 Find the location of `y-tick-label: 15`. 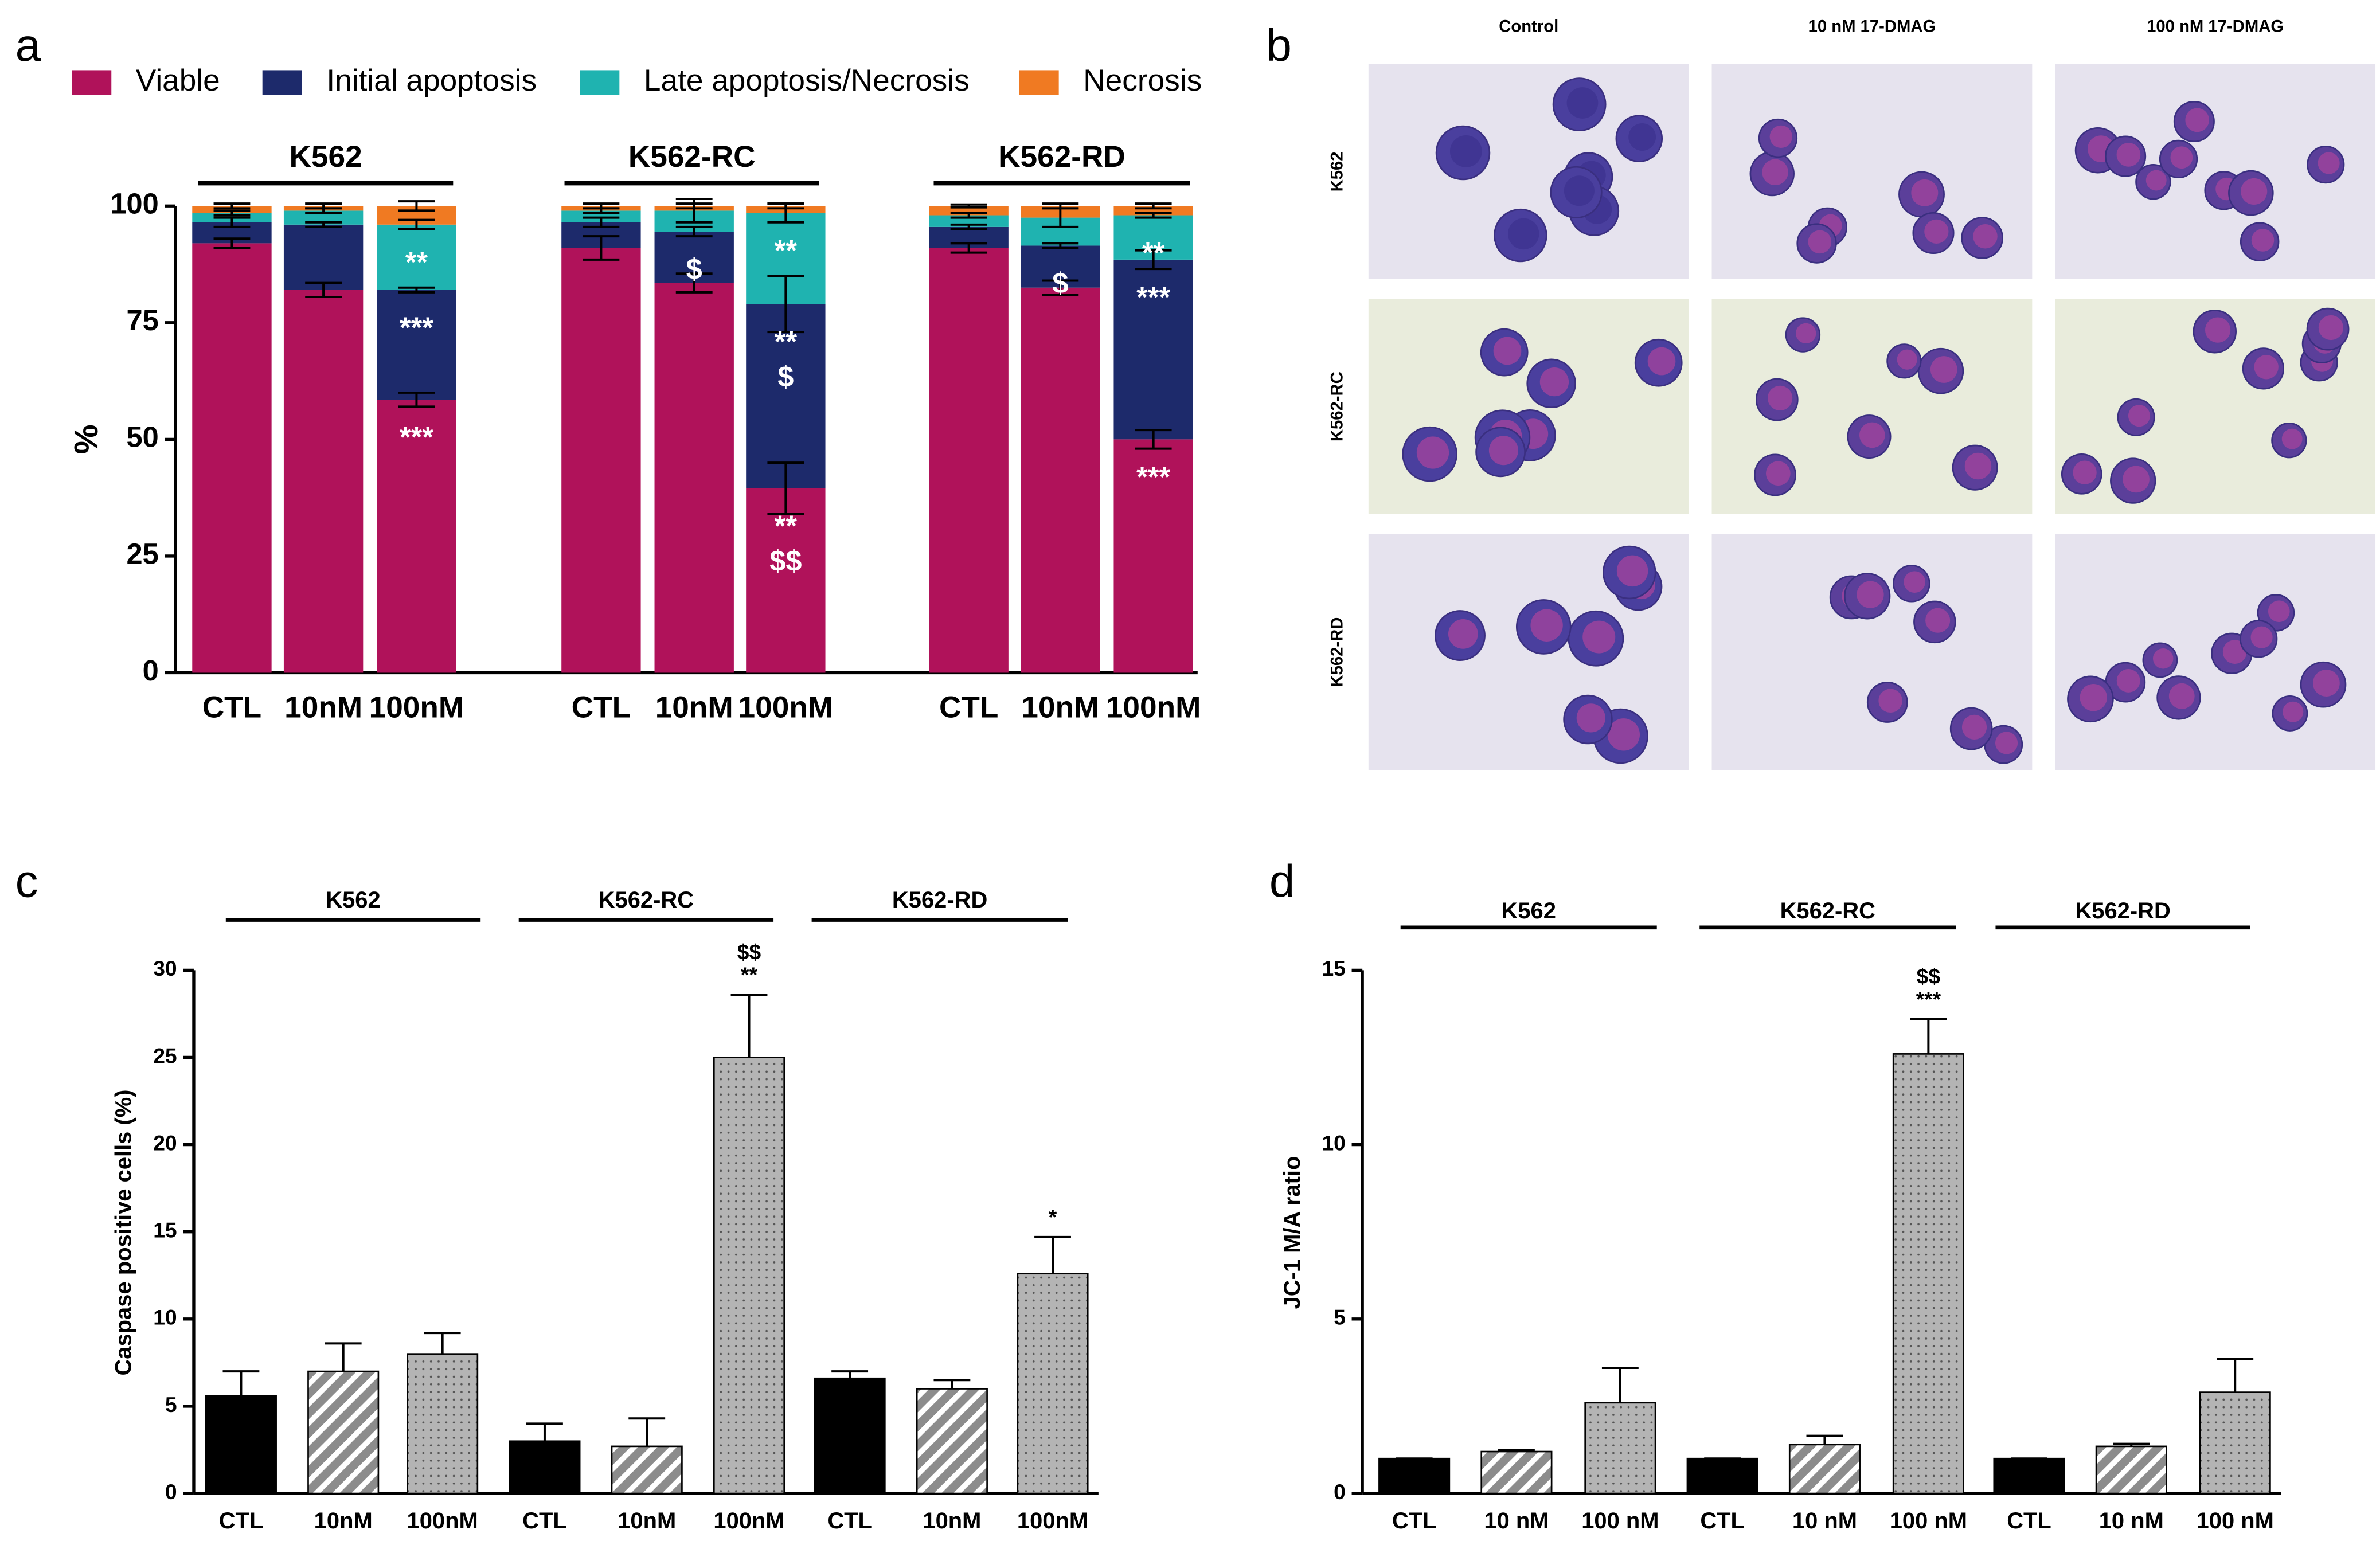

y-tick-label: 15 is located at coordinates (165, 1230).